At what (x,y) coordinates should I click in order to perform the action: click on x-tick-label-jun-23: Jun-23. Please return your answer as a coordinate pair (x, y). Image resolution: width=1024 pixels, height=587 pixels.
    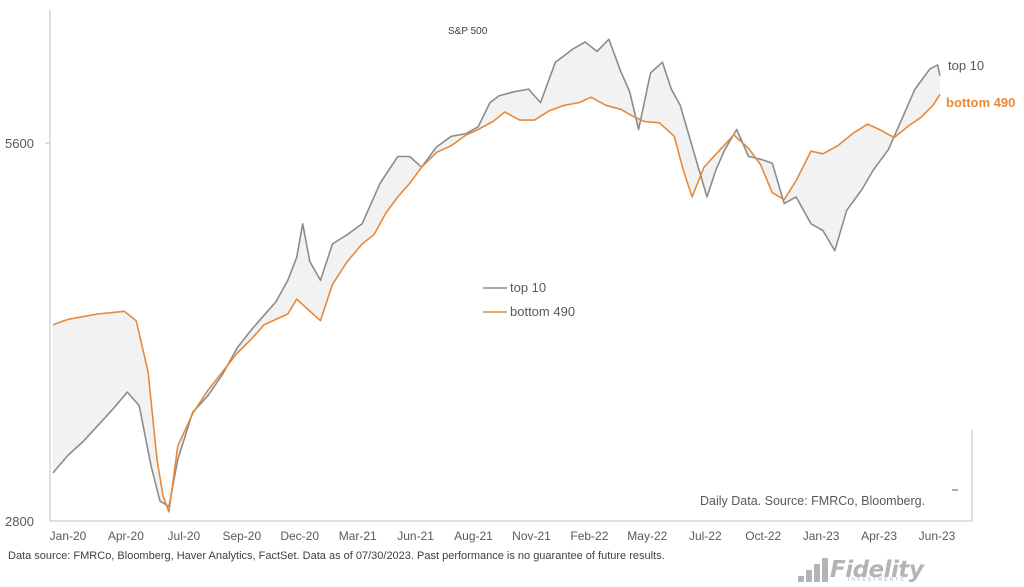
    Looking at the image, I should click on (937, 536).